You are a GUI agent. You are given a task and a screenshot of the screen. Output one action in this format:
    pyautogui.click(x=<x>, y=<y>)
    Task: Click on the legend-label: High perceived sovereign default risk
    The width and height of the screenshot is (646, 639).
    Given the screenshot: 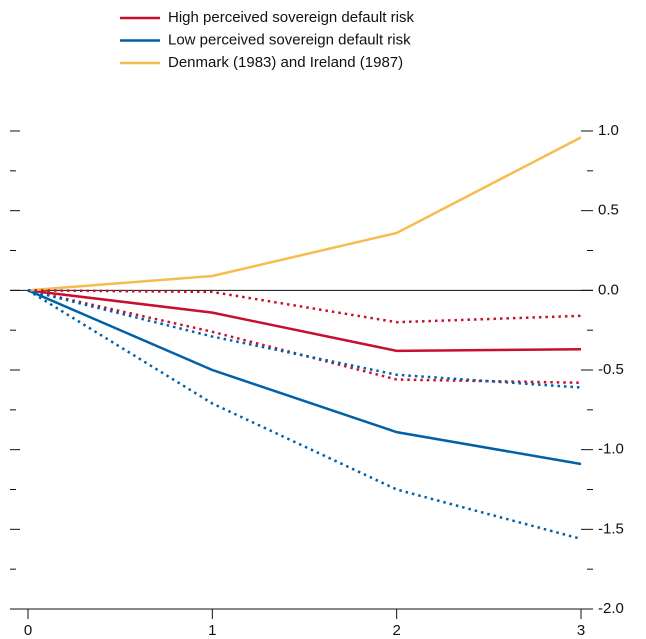 What is the action you would take?
    pyautogui.click(x=291, y=17)
    